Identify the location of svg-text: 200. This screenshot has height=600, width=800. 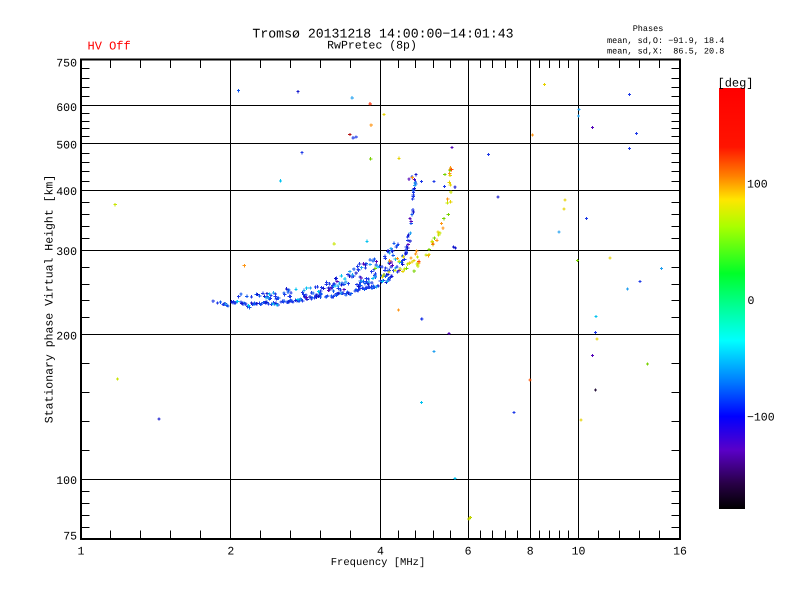
(66, 336).